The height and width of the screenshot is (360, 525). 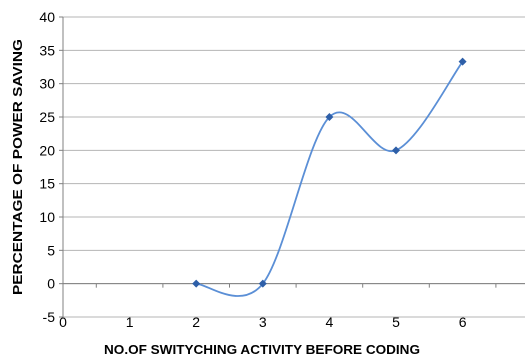 I want to click on x-tick-label-4: 4, so click(x=330, y=322).